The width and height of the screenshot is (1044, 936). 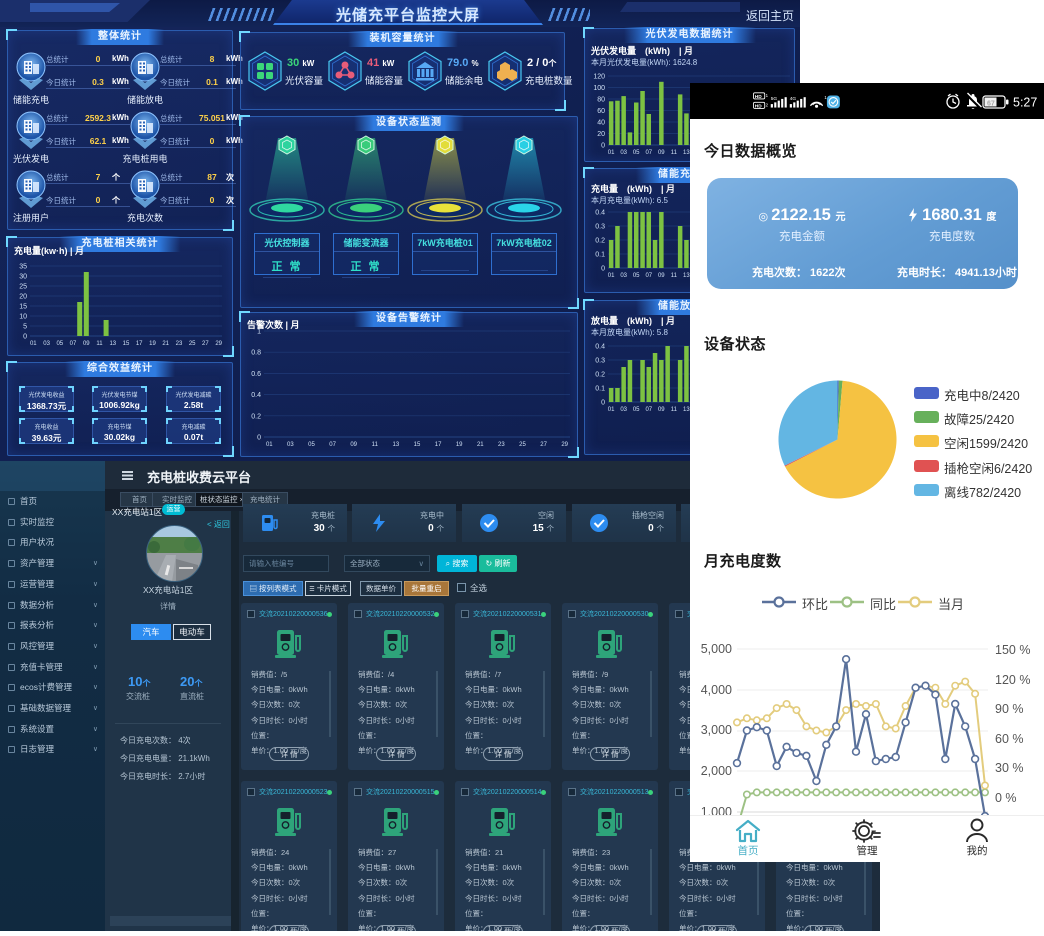 What do you see at coordinates (25, 327) in the screenshot?
I see `svg-text: 5` at bounding box center [25, 327].